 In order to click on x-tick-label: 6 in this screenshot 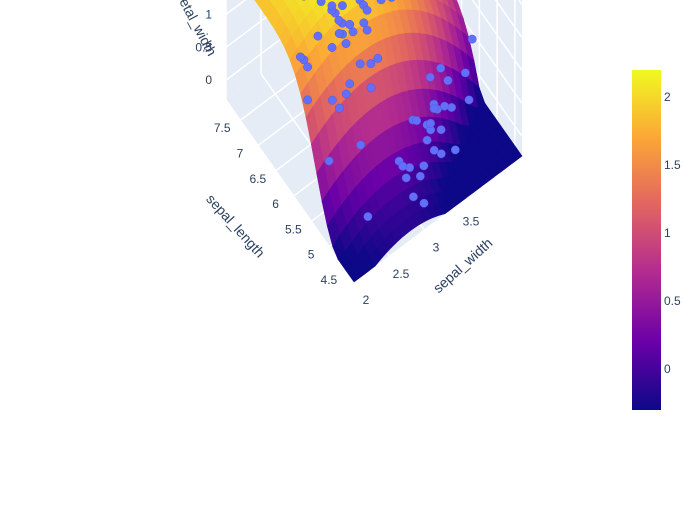, I will do `click(275, 204)`.